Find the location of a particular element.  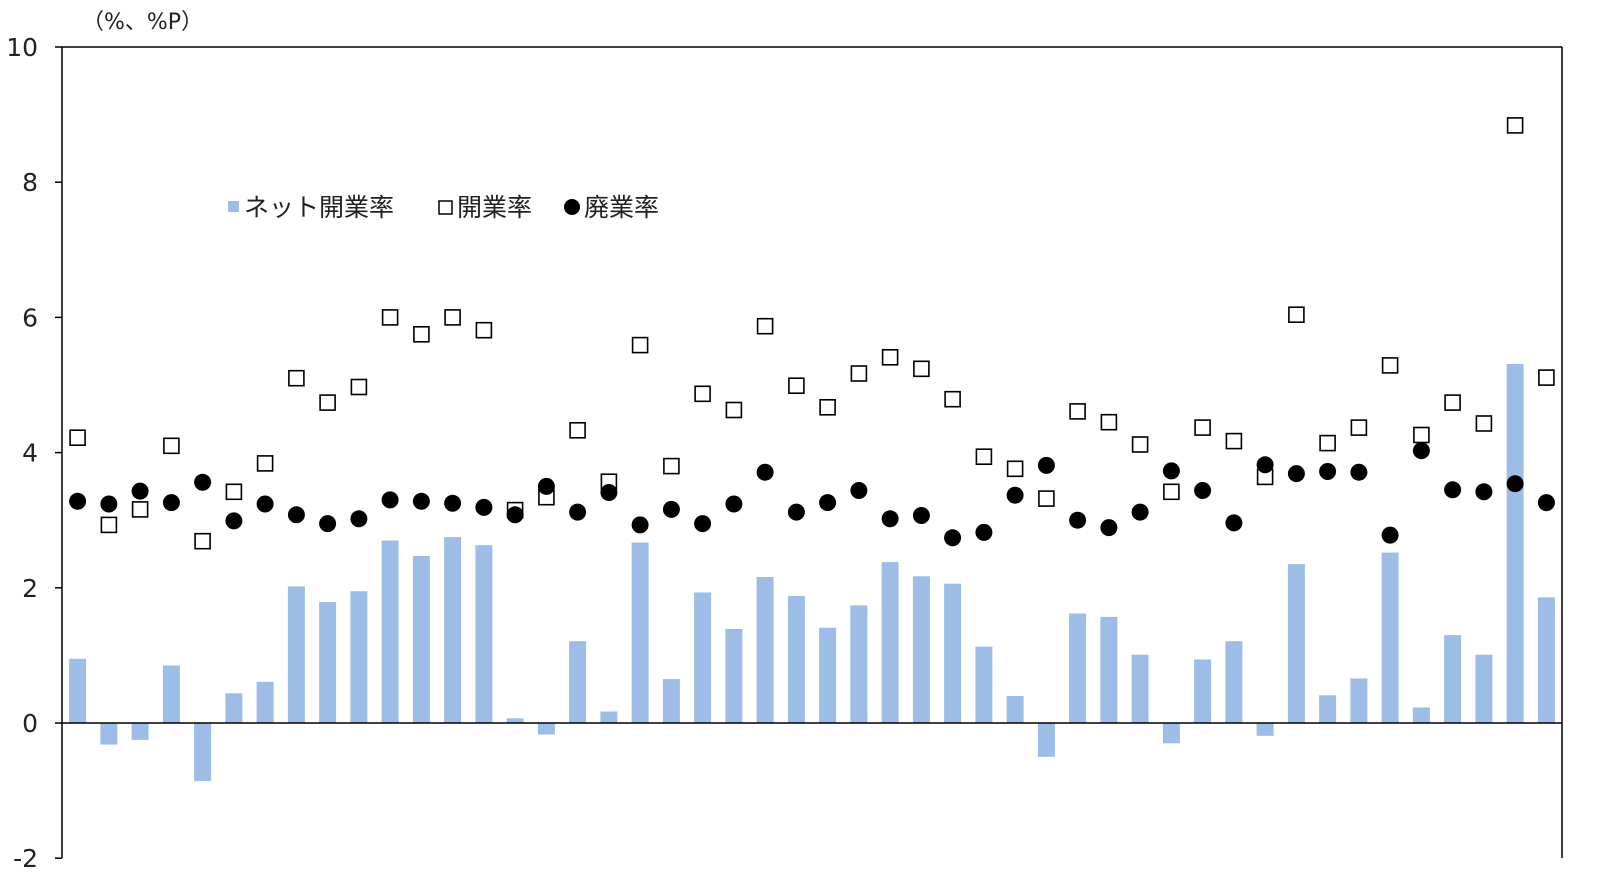

legend-label-net-opening-rate: ネット開業率 is located at coordinates (319, 207).